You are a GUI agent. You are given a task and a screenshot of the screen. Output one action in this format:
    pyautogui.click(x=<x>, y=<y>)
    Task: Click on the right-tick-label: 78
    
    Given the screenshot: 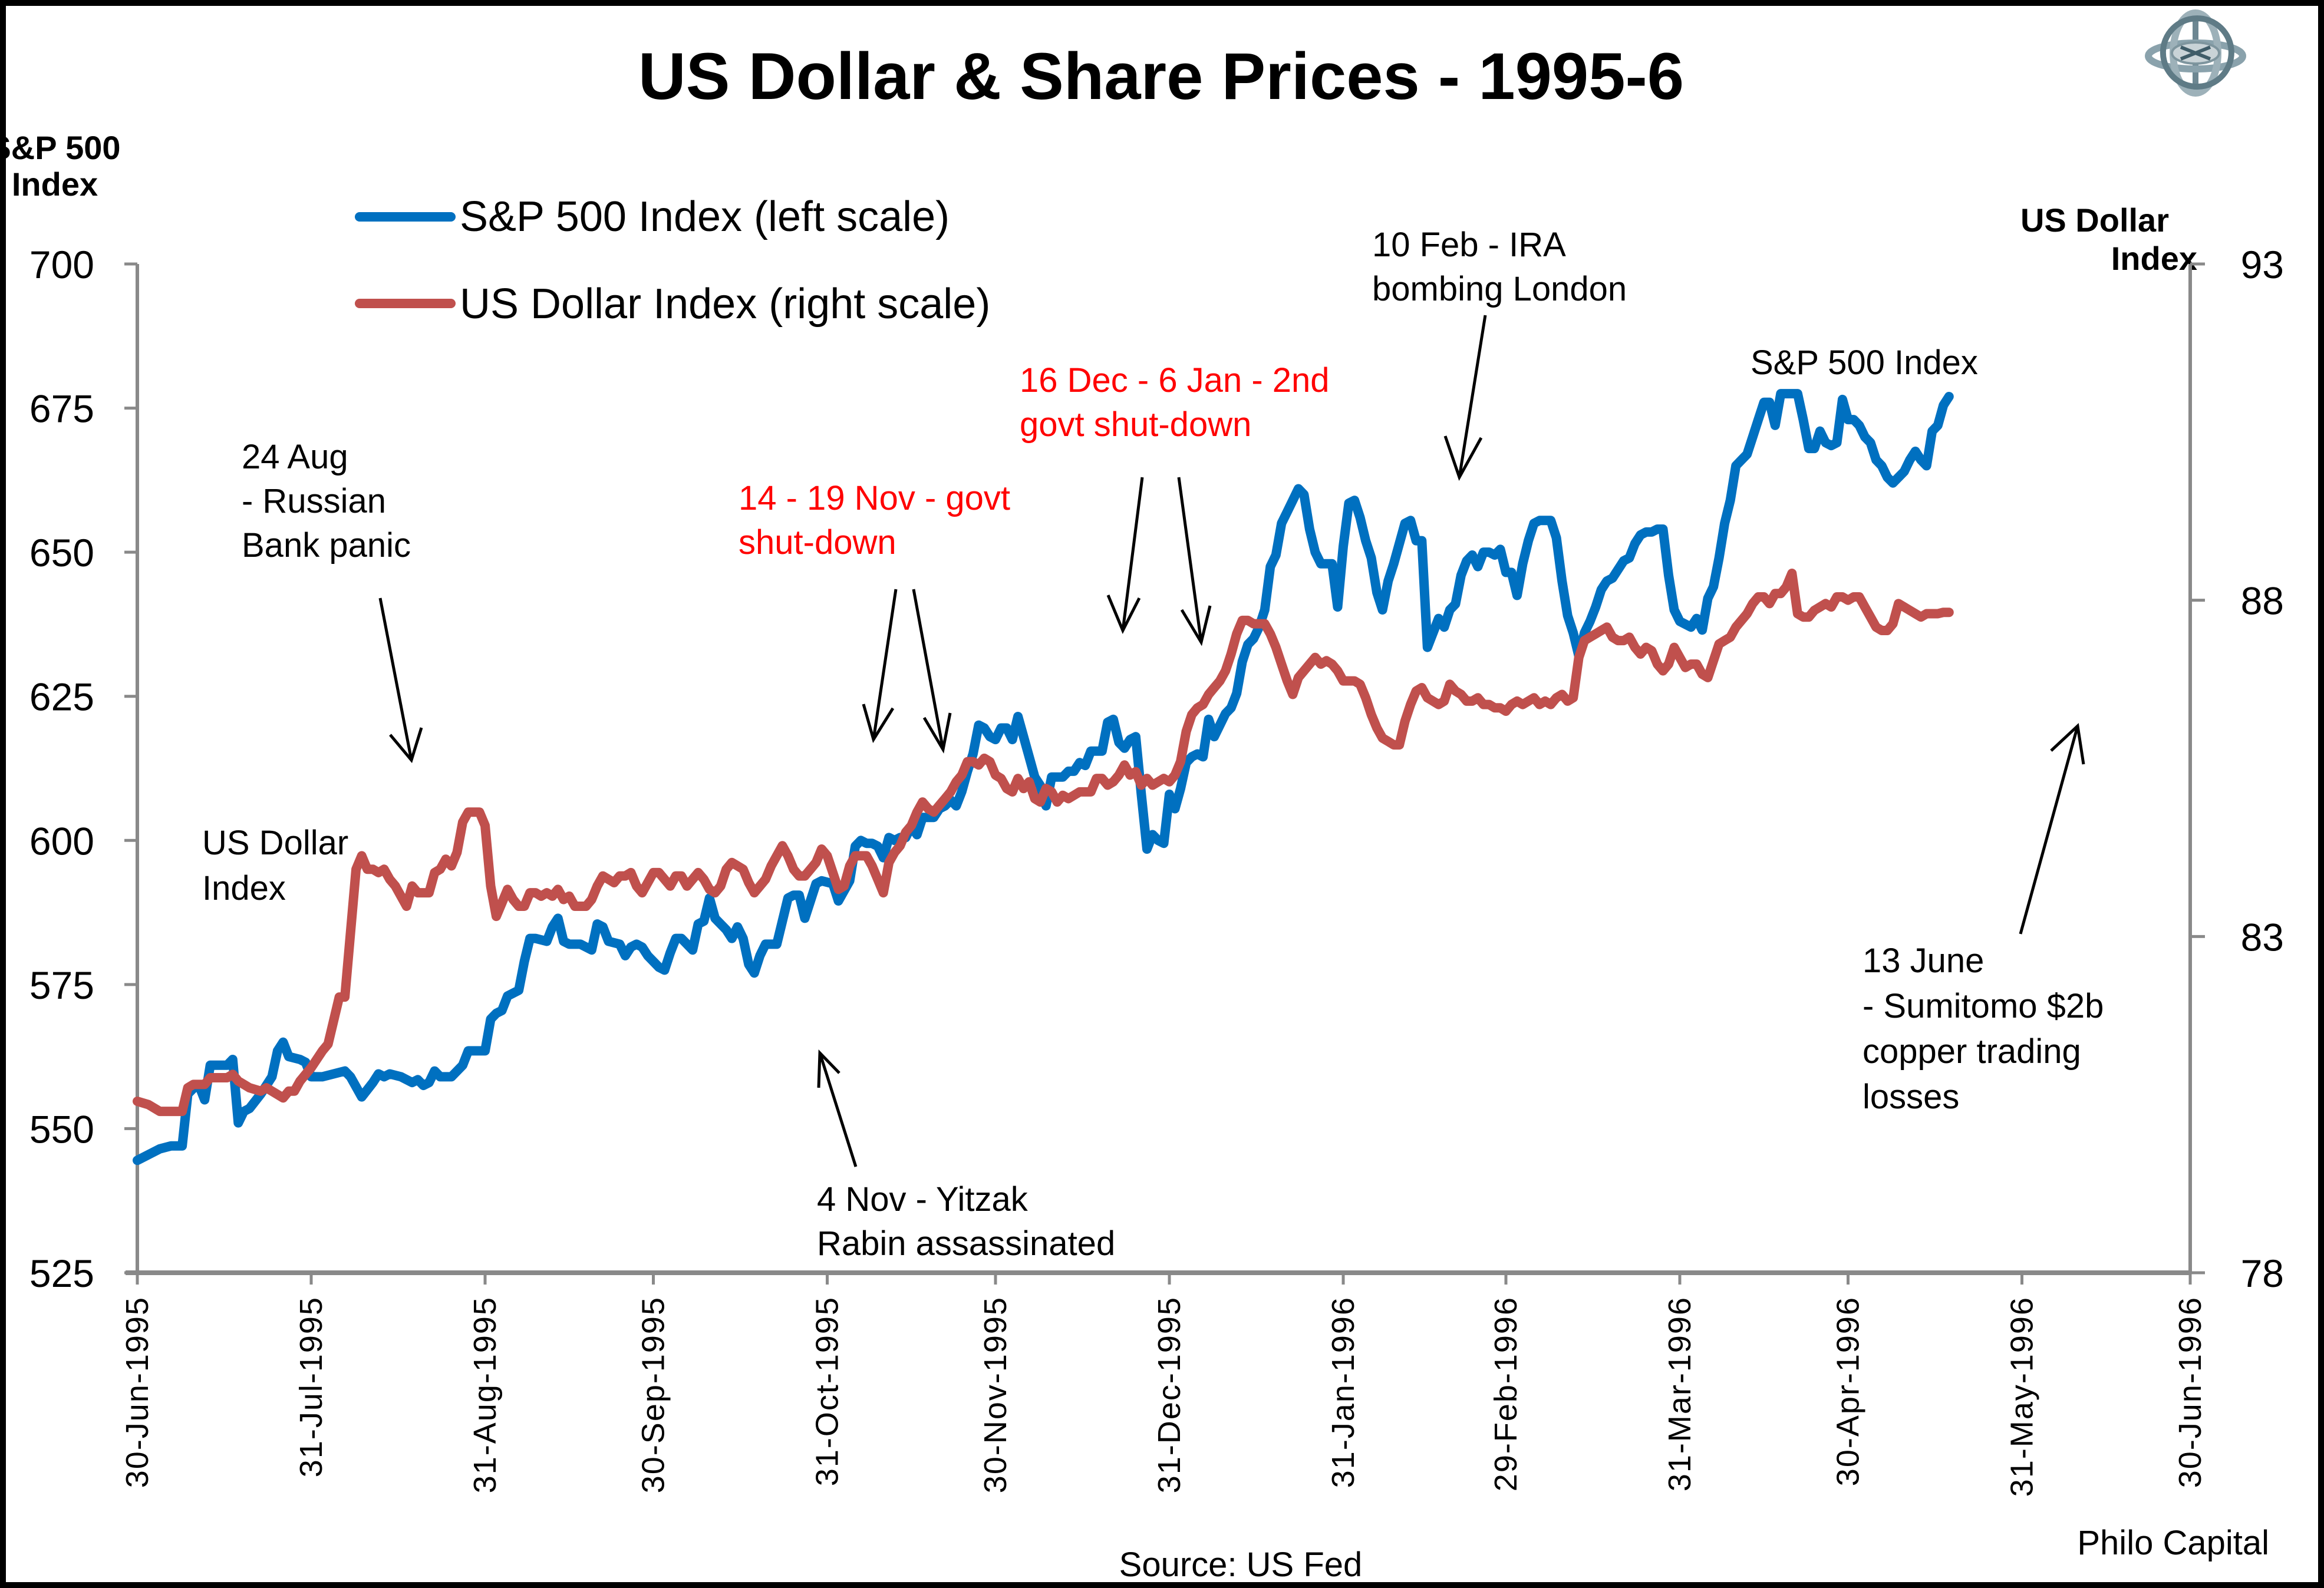 What is the action you would take?
    pyautogui.click(x=2262, y=1273)
    